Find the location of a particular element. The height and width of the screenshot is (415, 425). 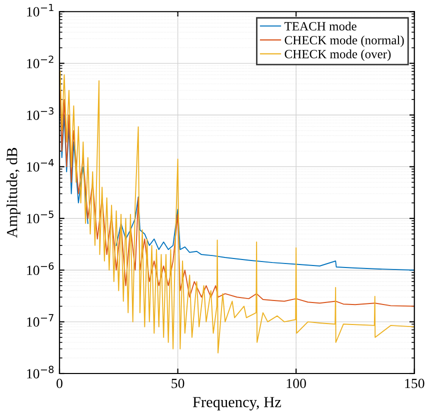

y-tick-label: 10$^{−4}$ is located at coordinates (40, 165).